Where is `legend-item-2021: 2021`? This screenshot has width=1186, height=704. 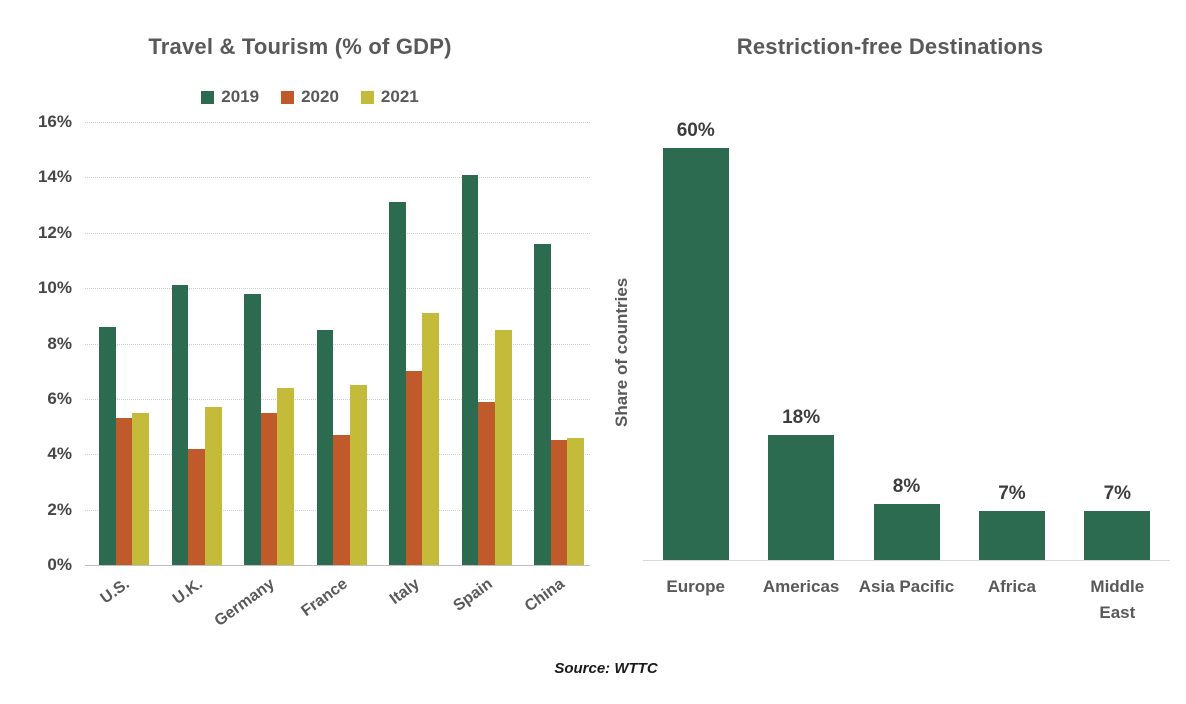
legend-item-2021: 2021 is located at coordinates (389, 97).